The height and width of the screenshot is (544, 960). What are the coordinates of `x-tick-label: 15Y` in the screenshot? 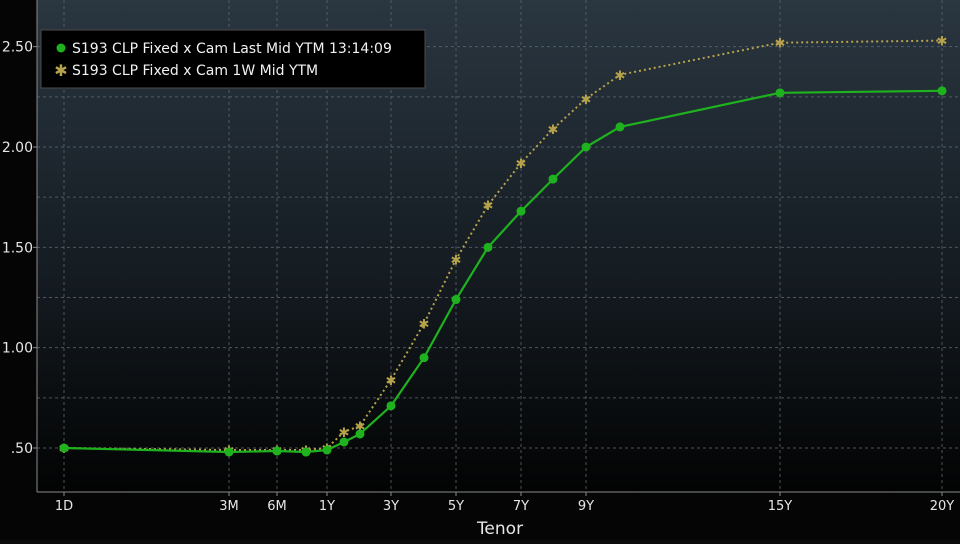 It's located at (780, 506).